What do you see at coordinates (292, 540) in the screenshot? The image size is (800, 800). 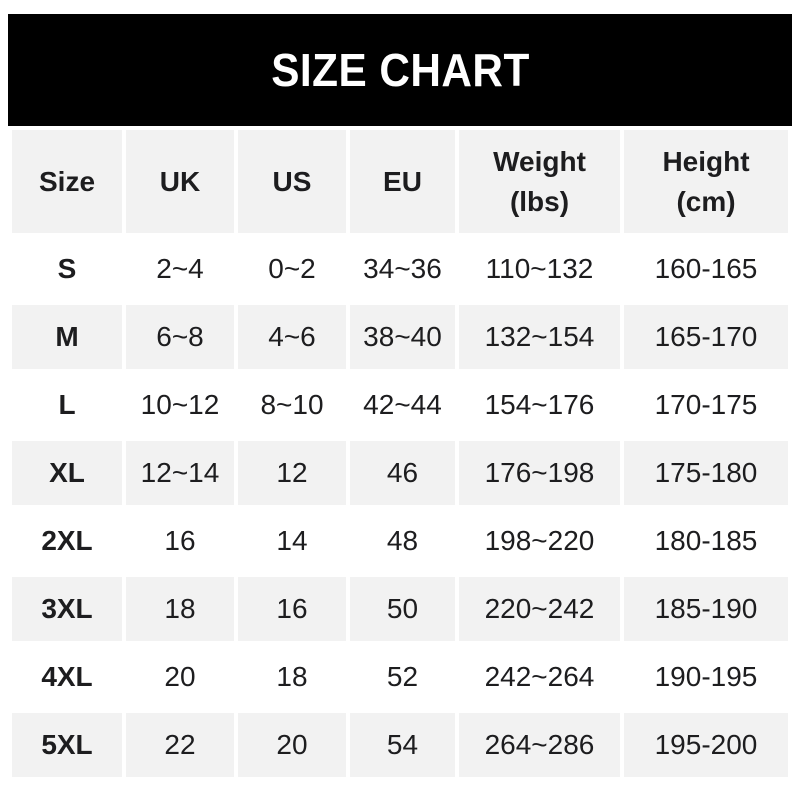 I see `value-cell-us: 14` at bounding box center [292, 540].